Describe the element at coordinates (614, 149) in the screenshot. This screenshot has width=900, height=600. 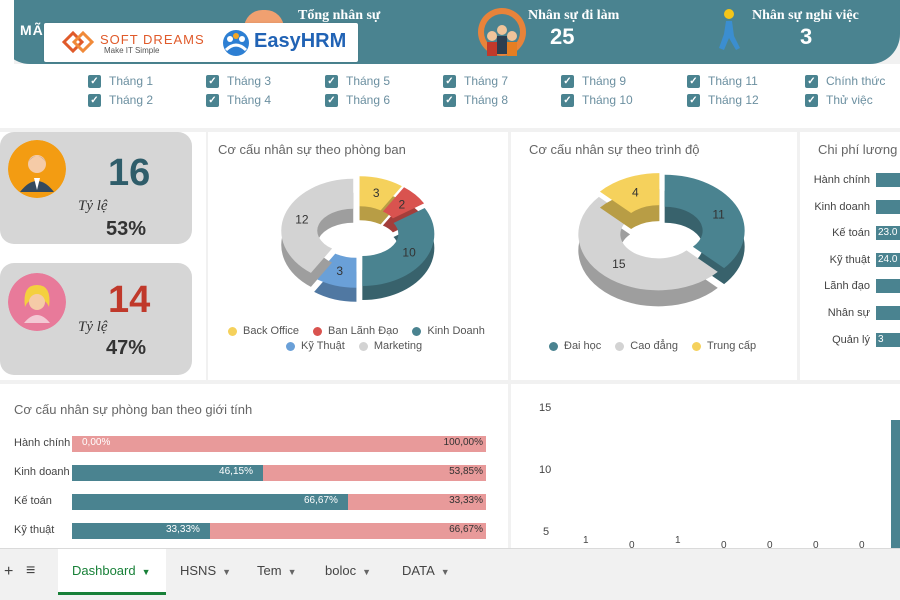
I see `edu-chart-title: Cơ cấu nhân sự theo trình độ` at that location.